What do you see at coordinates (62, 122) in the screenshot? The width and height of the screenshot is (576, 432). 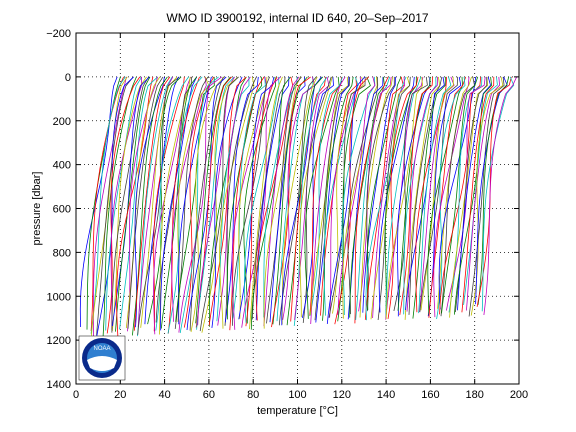 I see `y-tick-label: 200` at bounding box center [62, 122].